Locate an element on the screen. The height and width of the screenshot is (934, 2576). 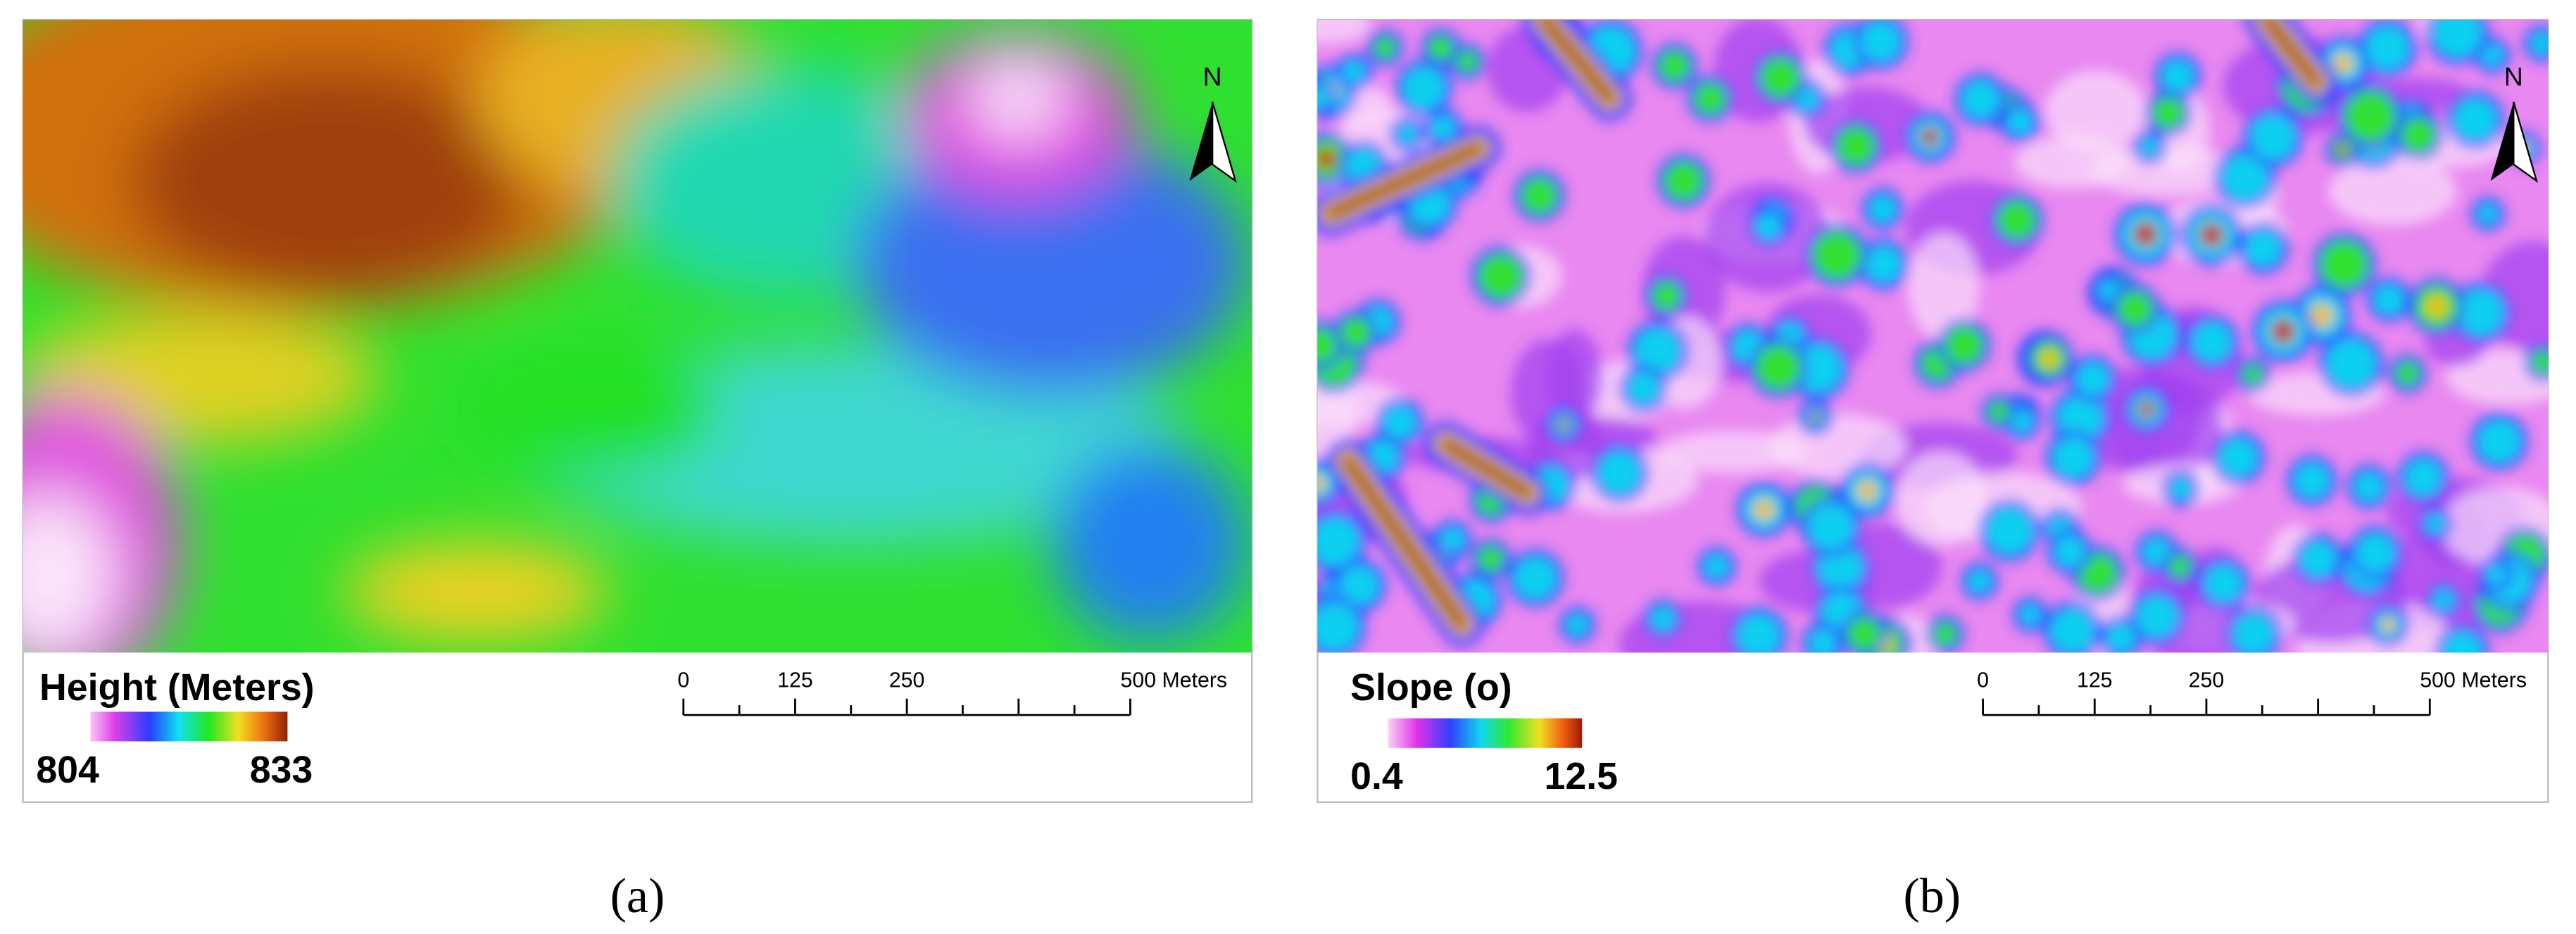
scale-label: 0 is located at coordinates (683, 680).